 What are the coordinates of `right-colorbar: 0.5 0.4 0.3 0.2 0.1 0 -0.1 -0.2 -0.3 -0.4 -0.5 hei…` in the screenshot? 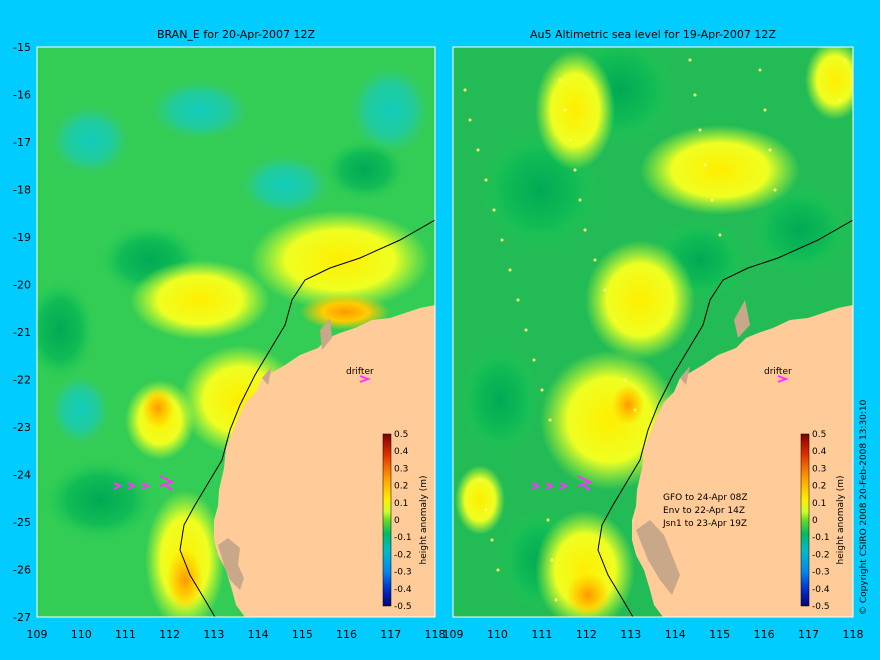 It's located at (823, 521).